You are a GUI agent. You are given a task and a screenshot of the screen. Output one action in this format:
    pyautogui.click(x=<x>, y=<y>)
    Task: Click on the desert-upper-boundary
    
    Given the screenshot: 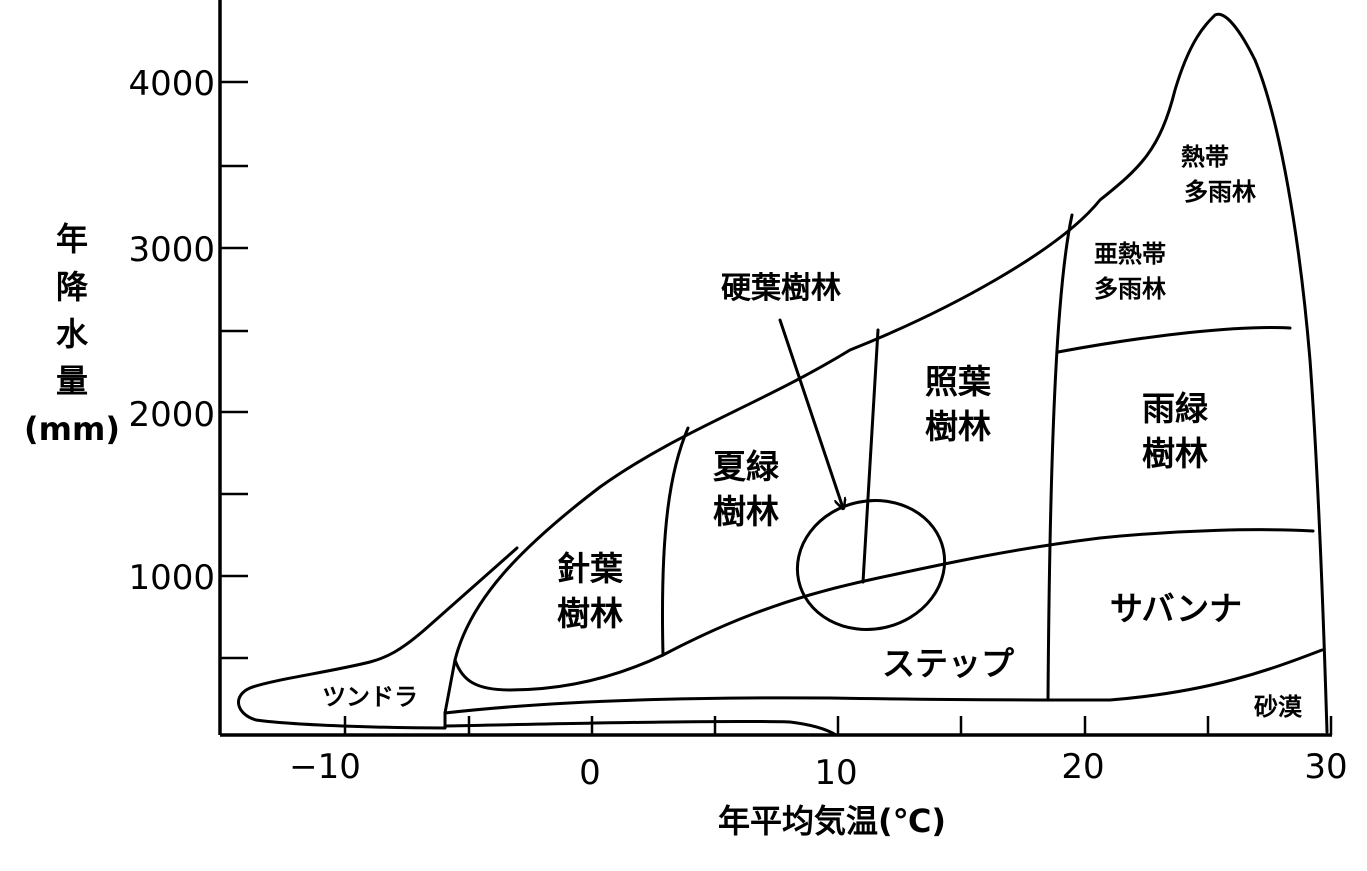 What is the action you would take?
    pyautogui.click(x=883, y=681)
    